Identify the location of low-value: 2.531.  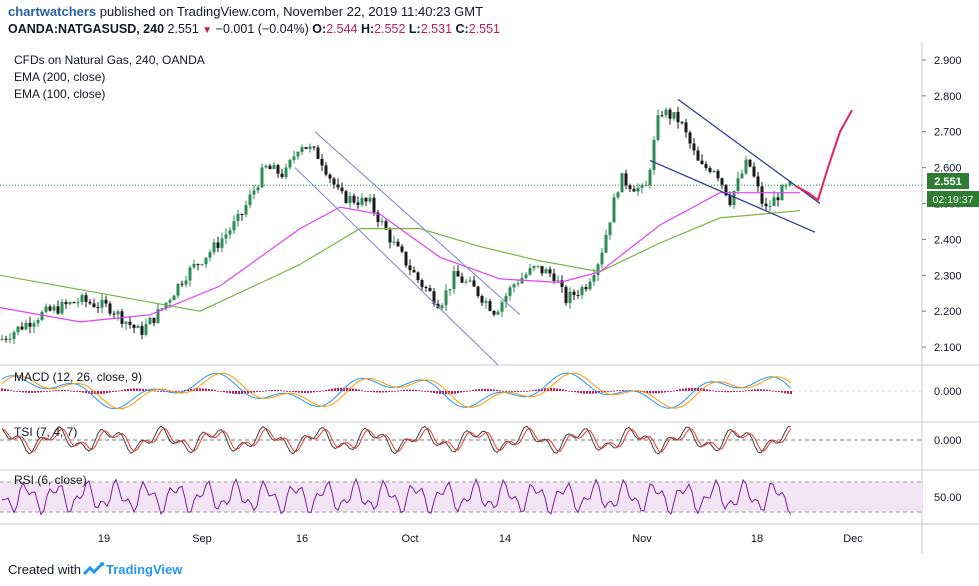
(436, 29).